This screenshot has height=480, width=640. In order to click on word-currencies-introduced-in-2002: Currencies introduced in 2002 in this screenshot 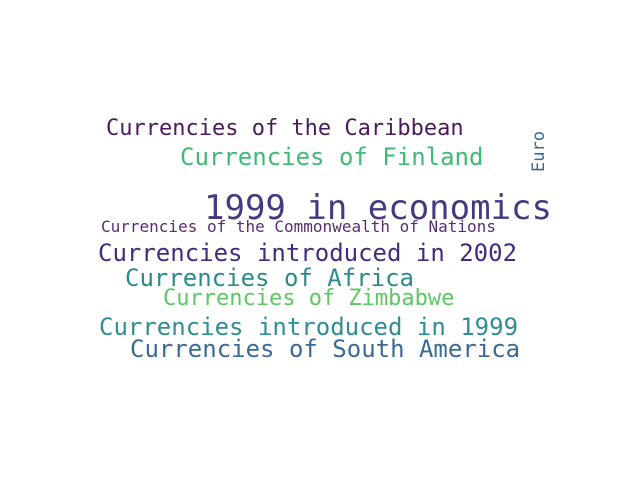, I will do `click(308, 253)`.